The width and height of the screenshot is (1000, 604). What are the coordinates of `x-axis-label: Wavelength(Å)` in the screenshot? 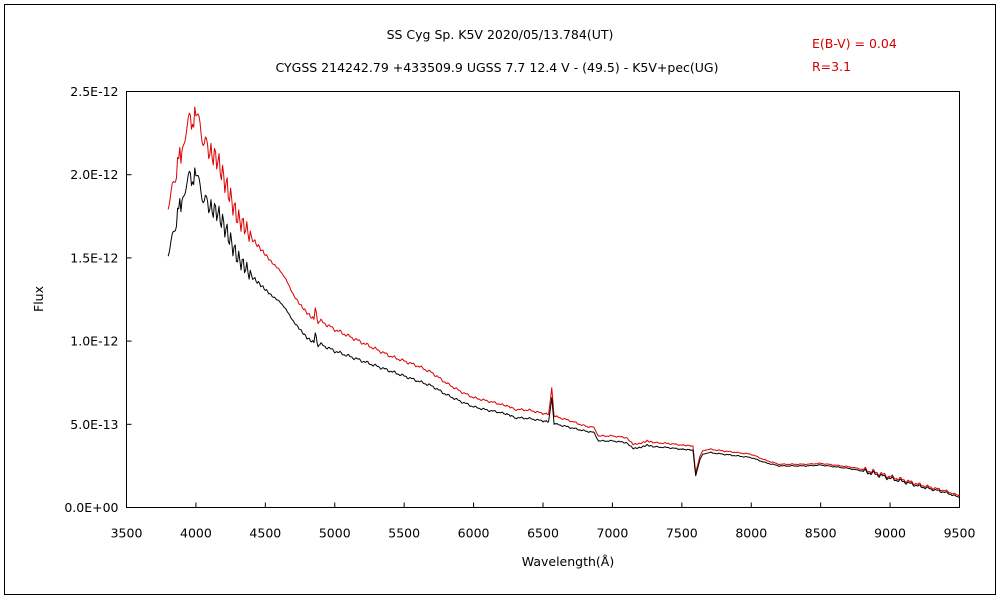 It's located at (568, 561).